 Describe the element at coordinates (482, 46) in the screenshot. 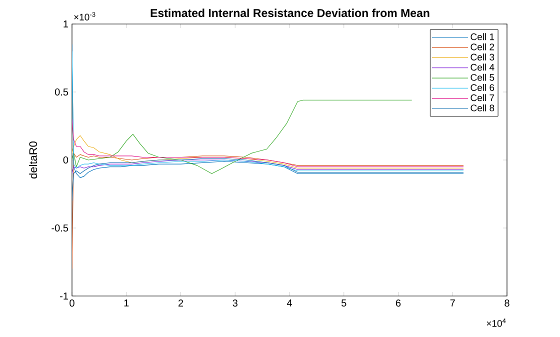

I see `legend-label: Cell 2` at that location.